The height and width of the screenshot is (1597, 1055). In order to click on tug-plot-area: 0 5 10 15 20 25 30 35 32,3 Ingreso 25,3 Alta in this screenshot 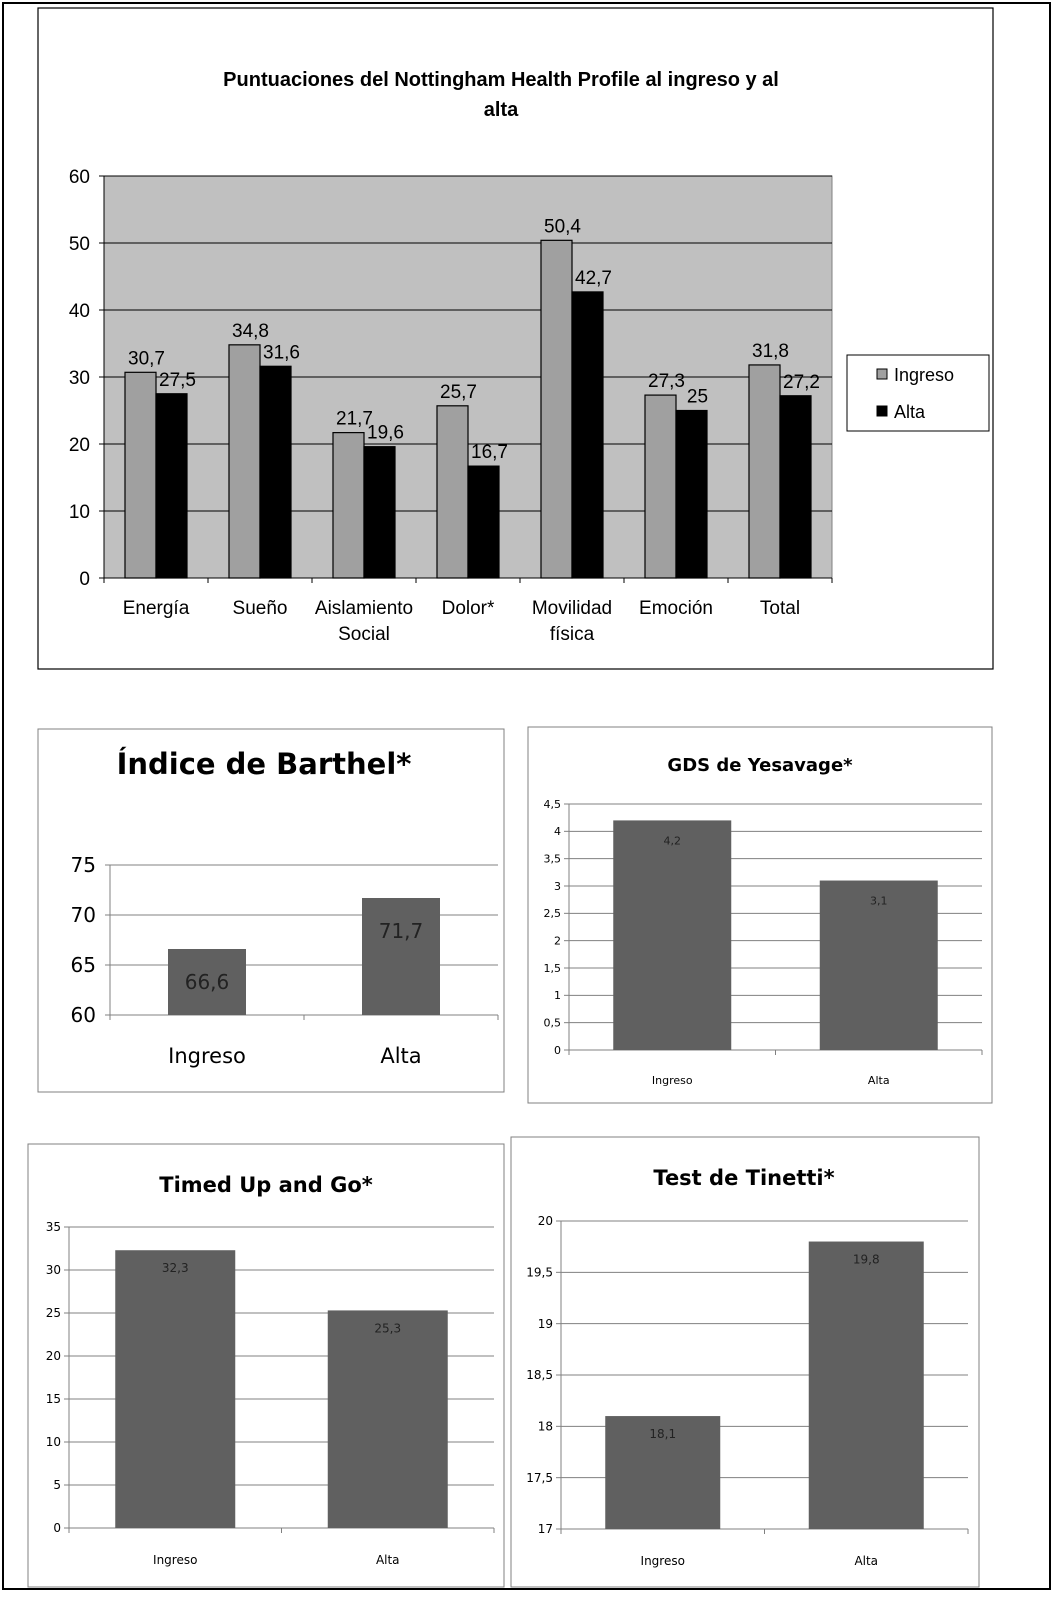, I will do `click(270, 1393)`.